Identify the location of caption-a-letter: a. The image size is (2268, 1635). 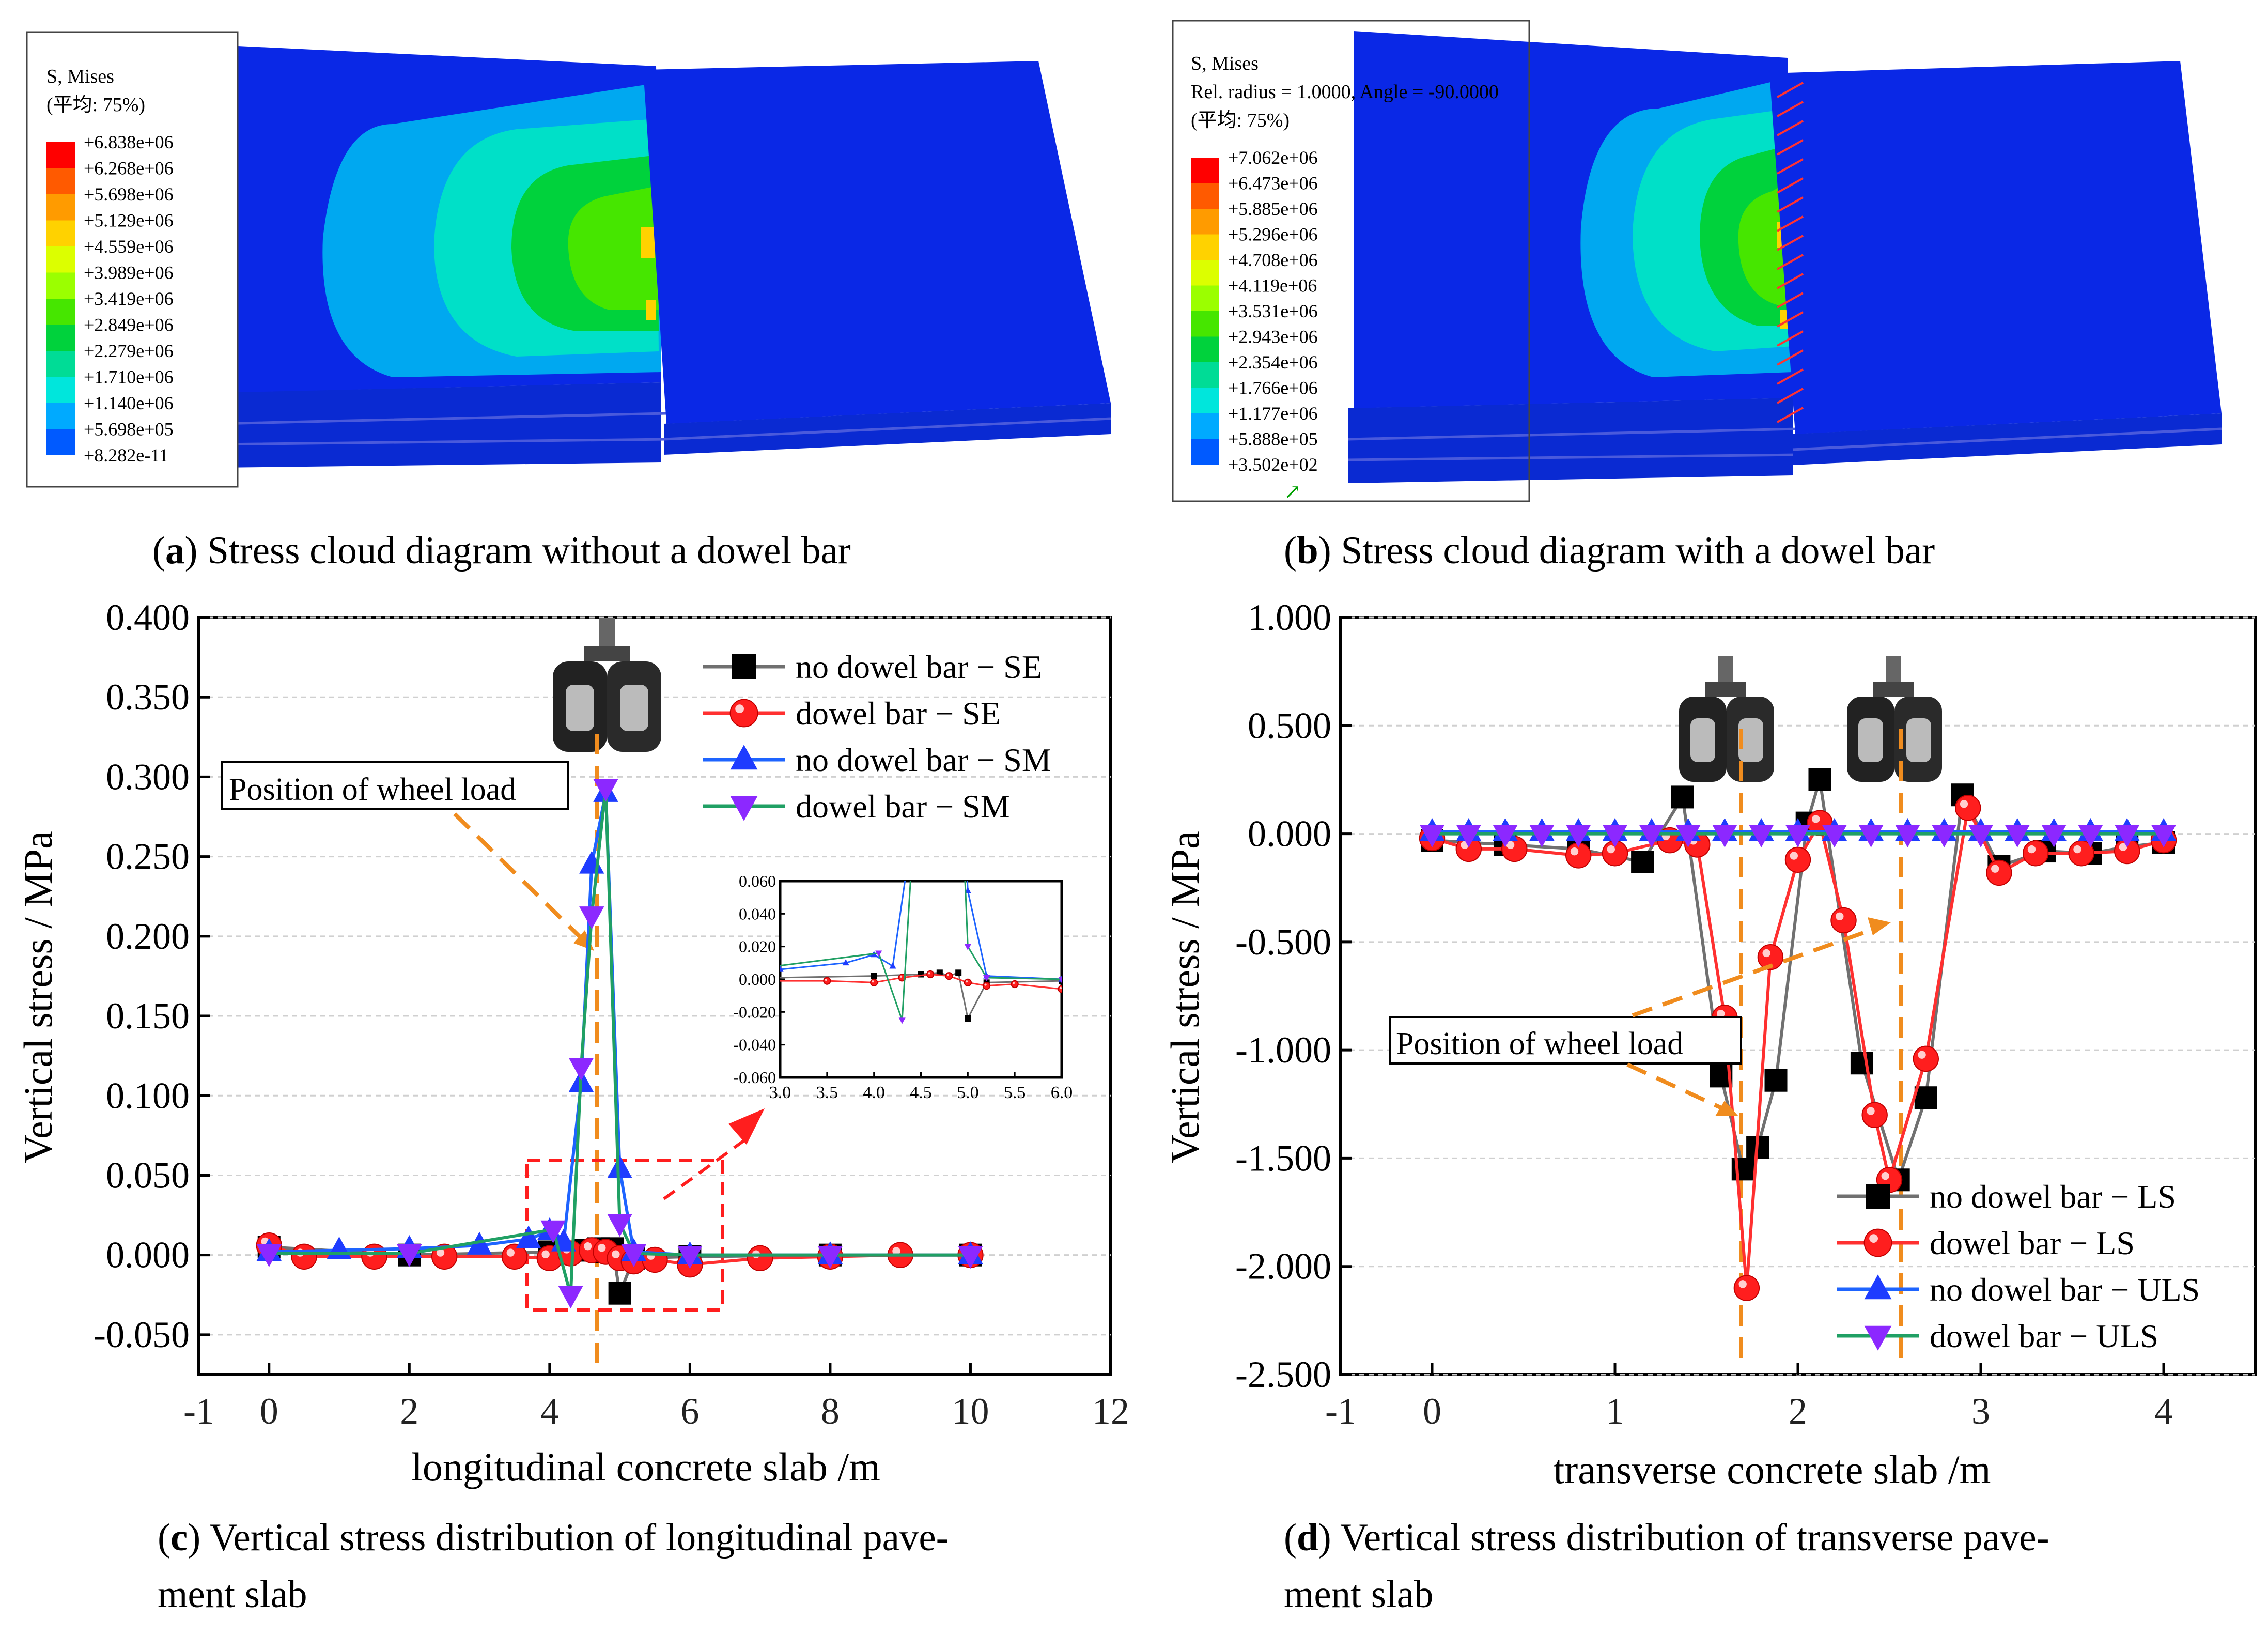
(175, 550).